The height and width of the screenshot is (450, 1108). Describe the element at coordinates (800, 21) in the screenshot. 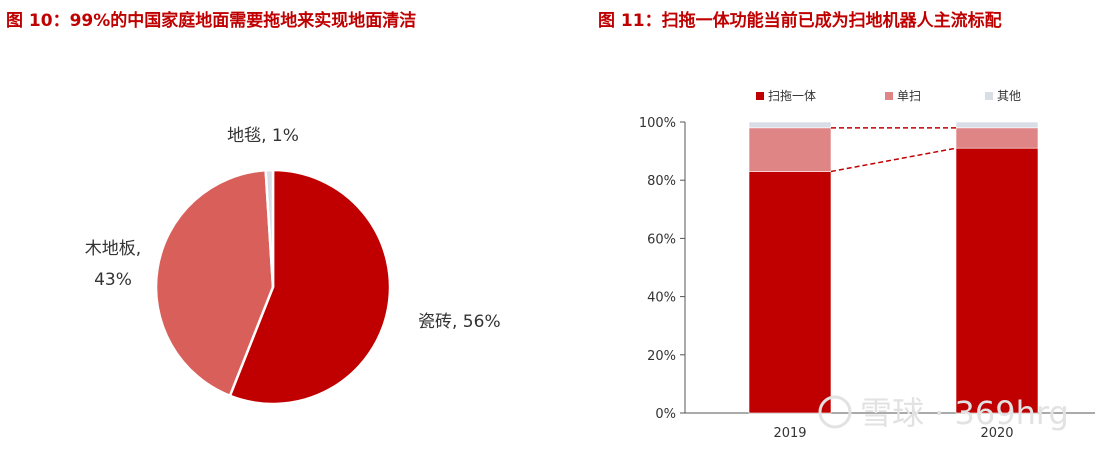

I see `right-chart-title: 图 11：扫拖一体功能当前已成为扫地机器人主流标配` at that location.